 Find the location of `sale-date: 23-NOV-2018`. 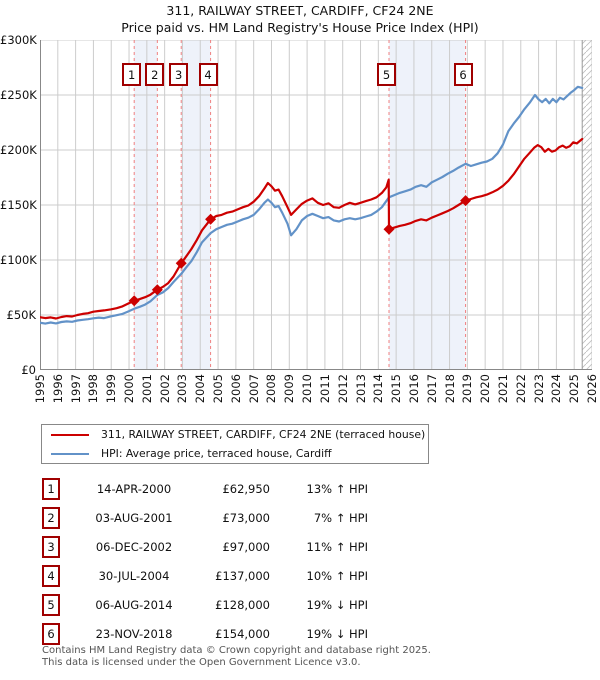

sale-date: 23-NOV-2018 is located at coordinates (134, 633).